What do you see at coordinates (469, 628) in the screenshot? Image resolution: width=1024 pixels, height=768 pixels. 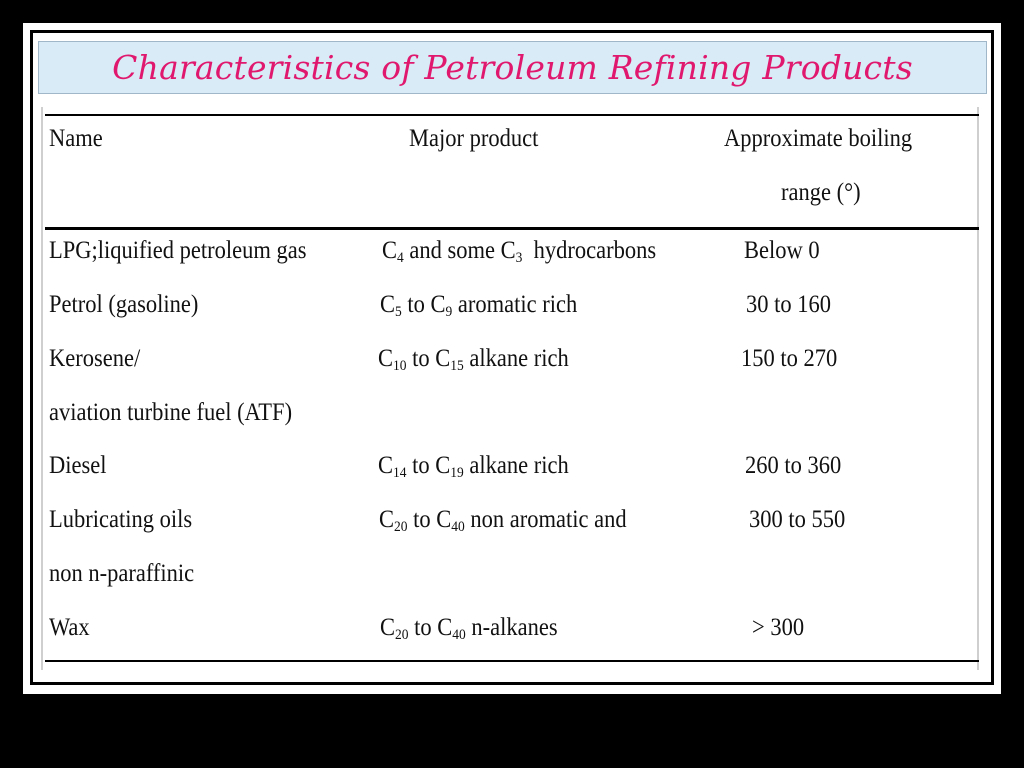 I see `row-product: C20 to C40 n-alkanes` at bounding box center [469, 628].